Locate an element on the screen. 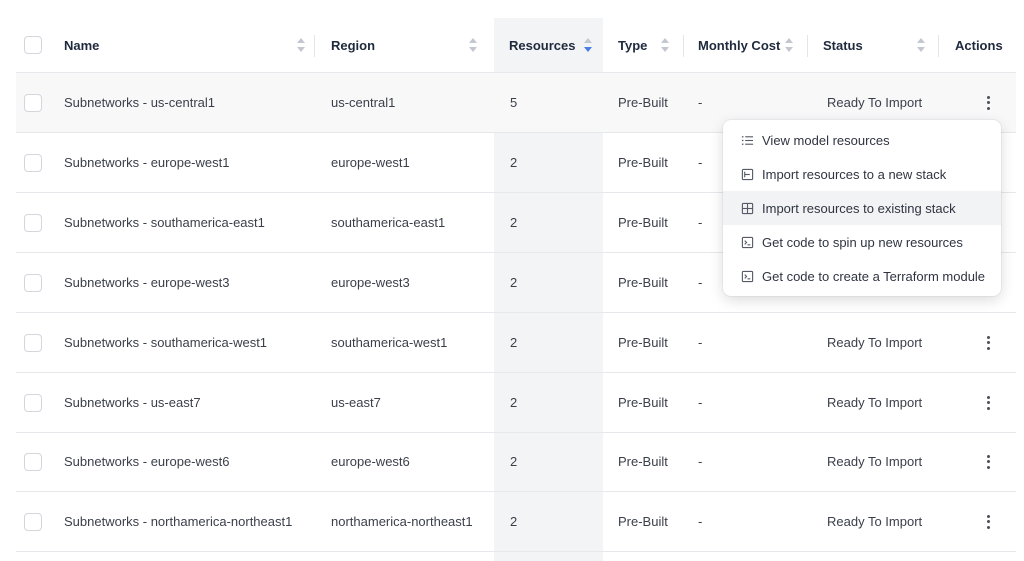 This screenshot has width=1024, height=561. column-label-name: Name is located at coordinates (82, 45).